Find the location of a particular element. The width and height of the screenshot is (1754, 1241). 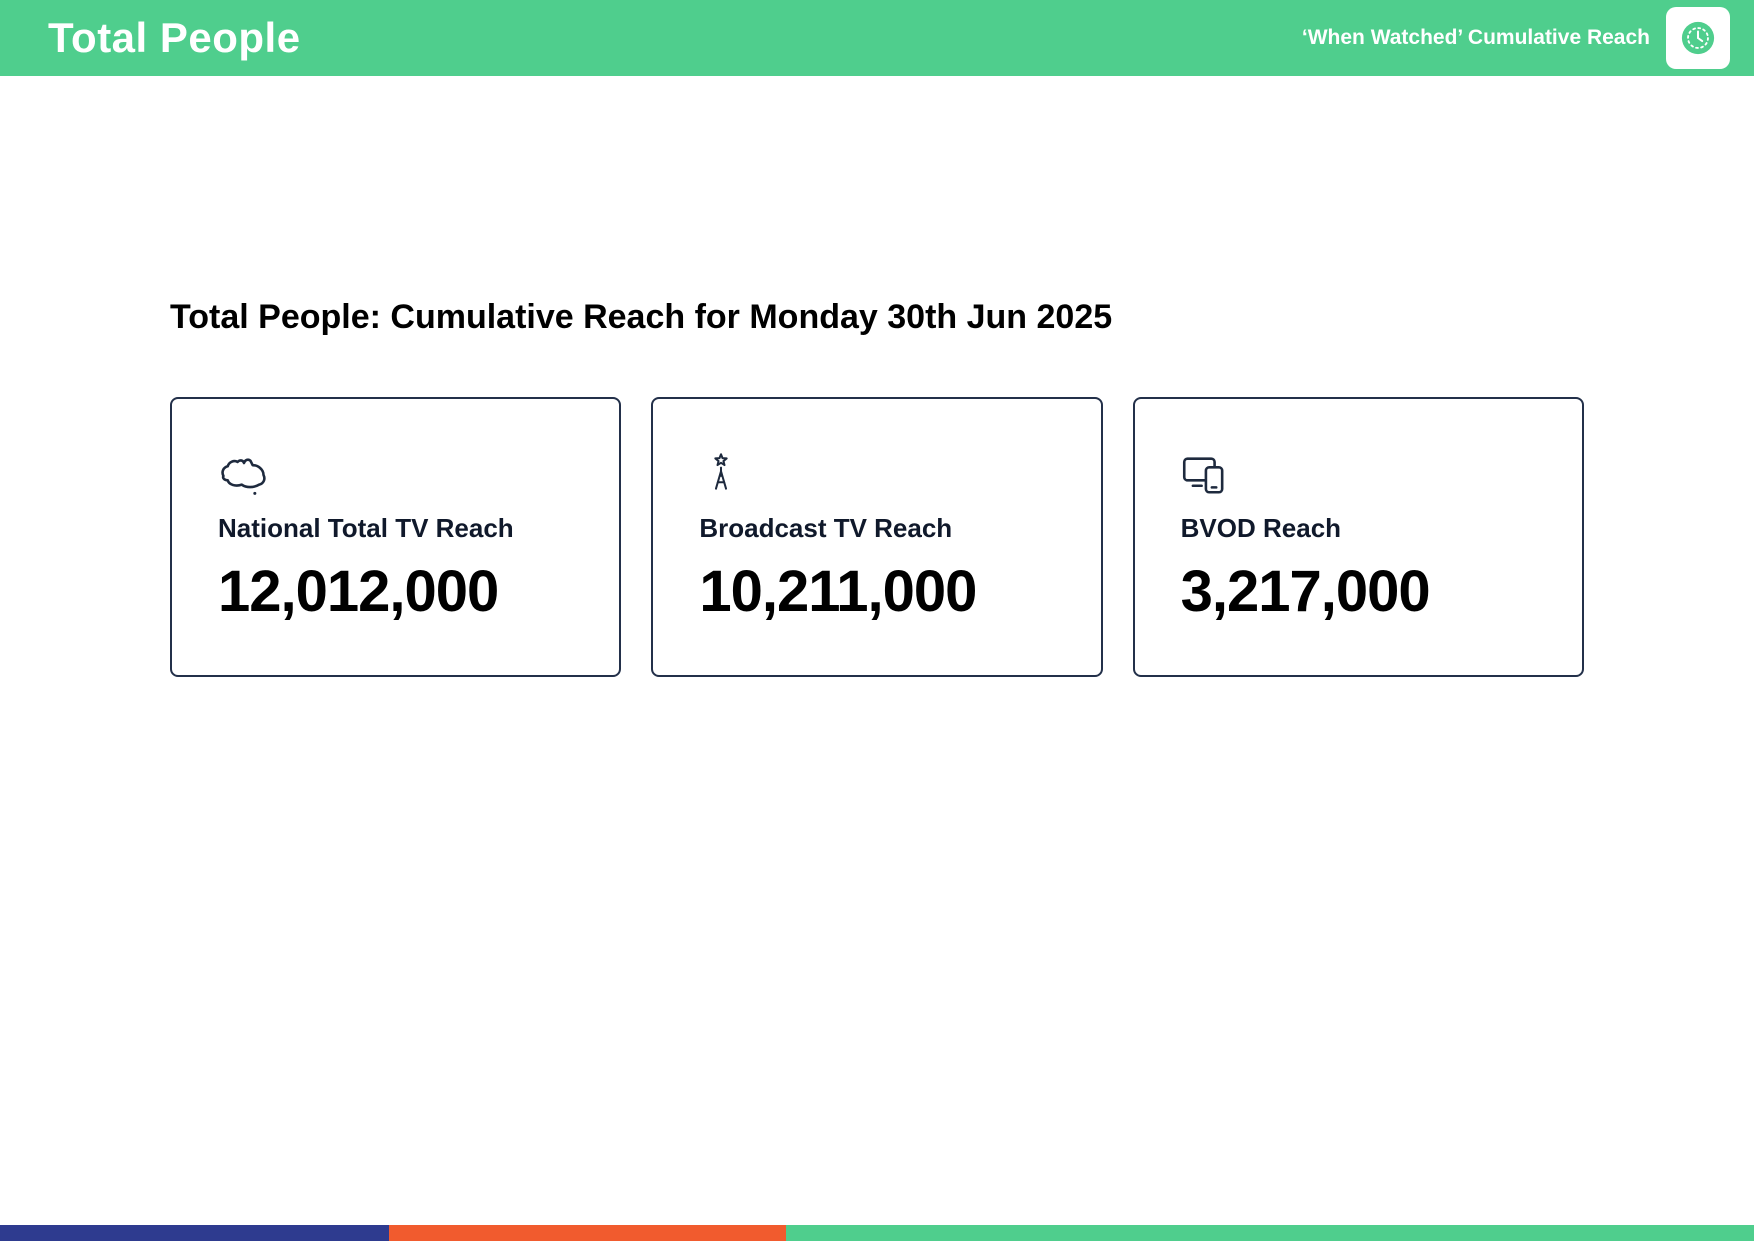

footer-segment-green is located at coordinates (1269, 1233).